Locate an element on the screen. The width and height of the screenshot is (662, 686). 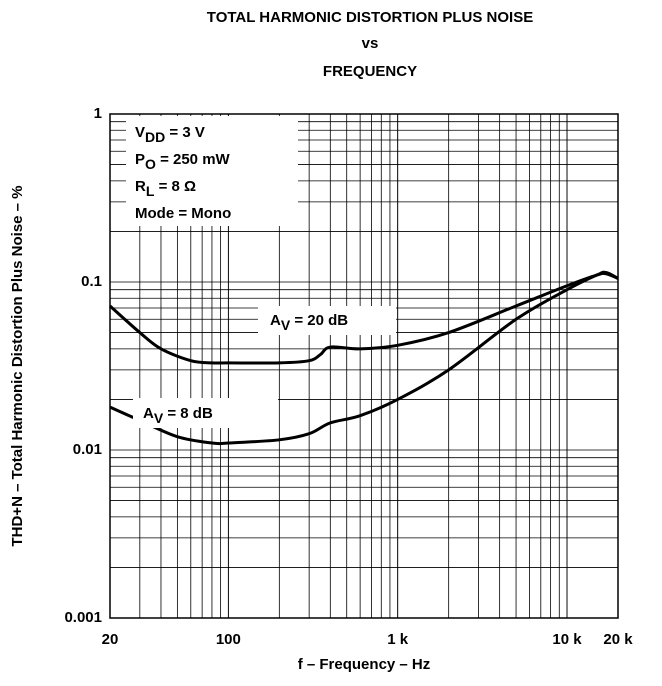
x-tick-label: 100 is located at coordinates (228, 639).